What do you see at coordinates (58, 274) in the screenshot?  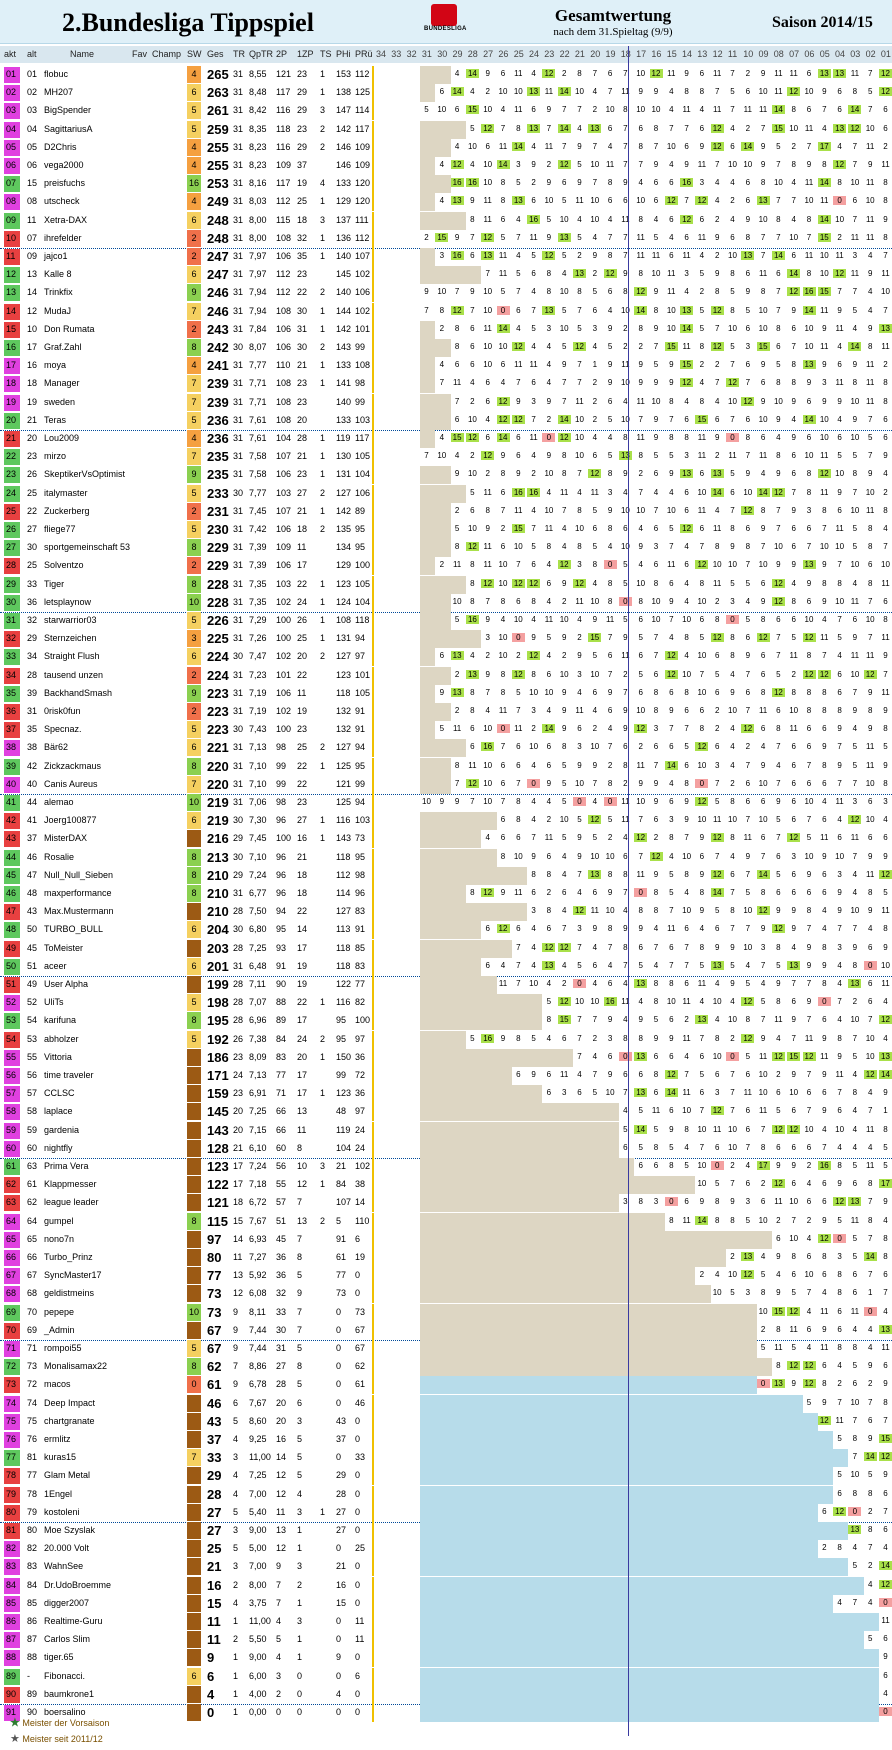 I see `player-name: Kalle 8` at bounding box center [58, 274].